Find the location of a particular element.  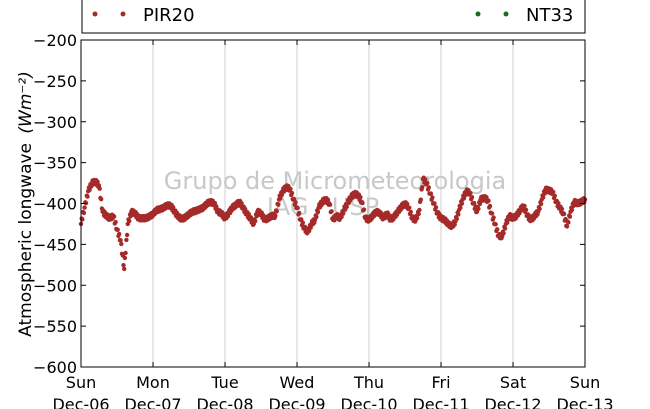

svg-text:Atmospheric longwave (Wm: Atmospheric longwave (Wm⁻²) is located at coordinates (26, 204).